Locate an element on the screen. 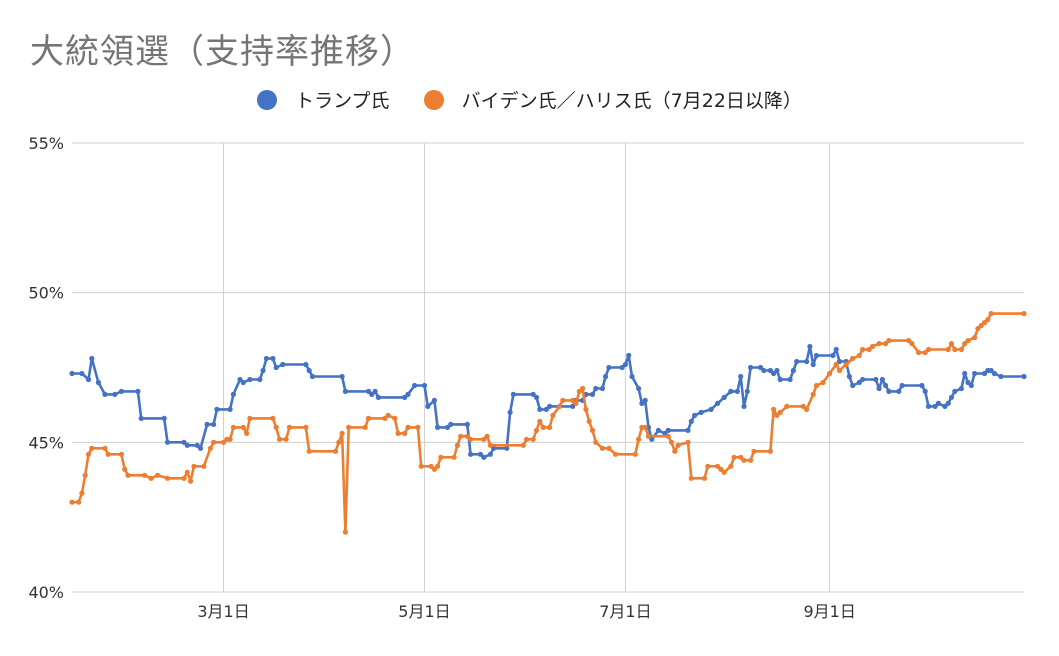 Image resolution: width=1059 pixels, height=656 pixels. x-tick-label: 7月1日 is located at coordinates (625, 611).